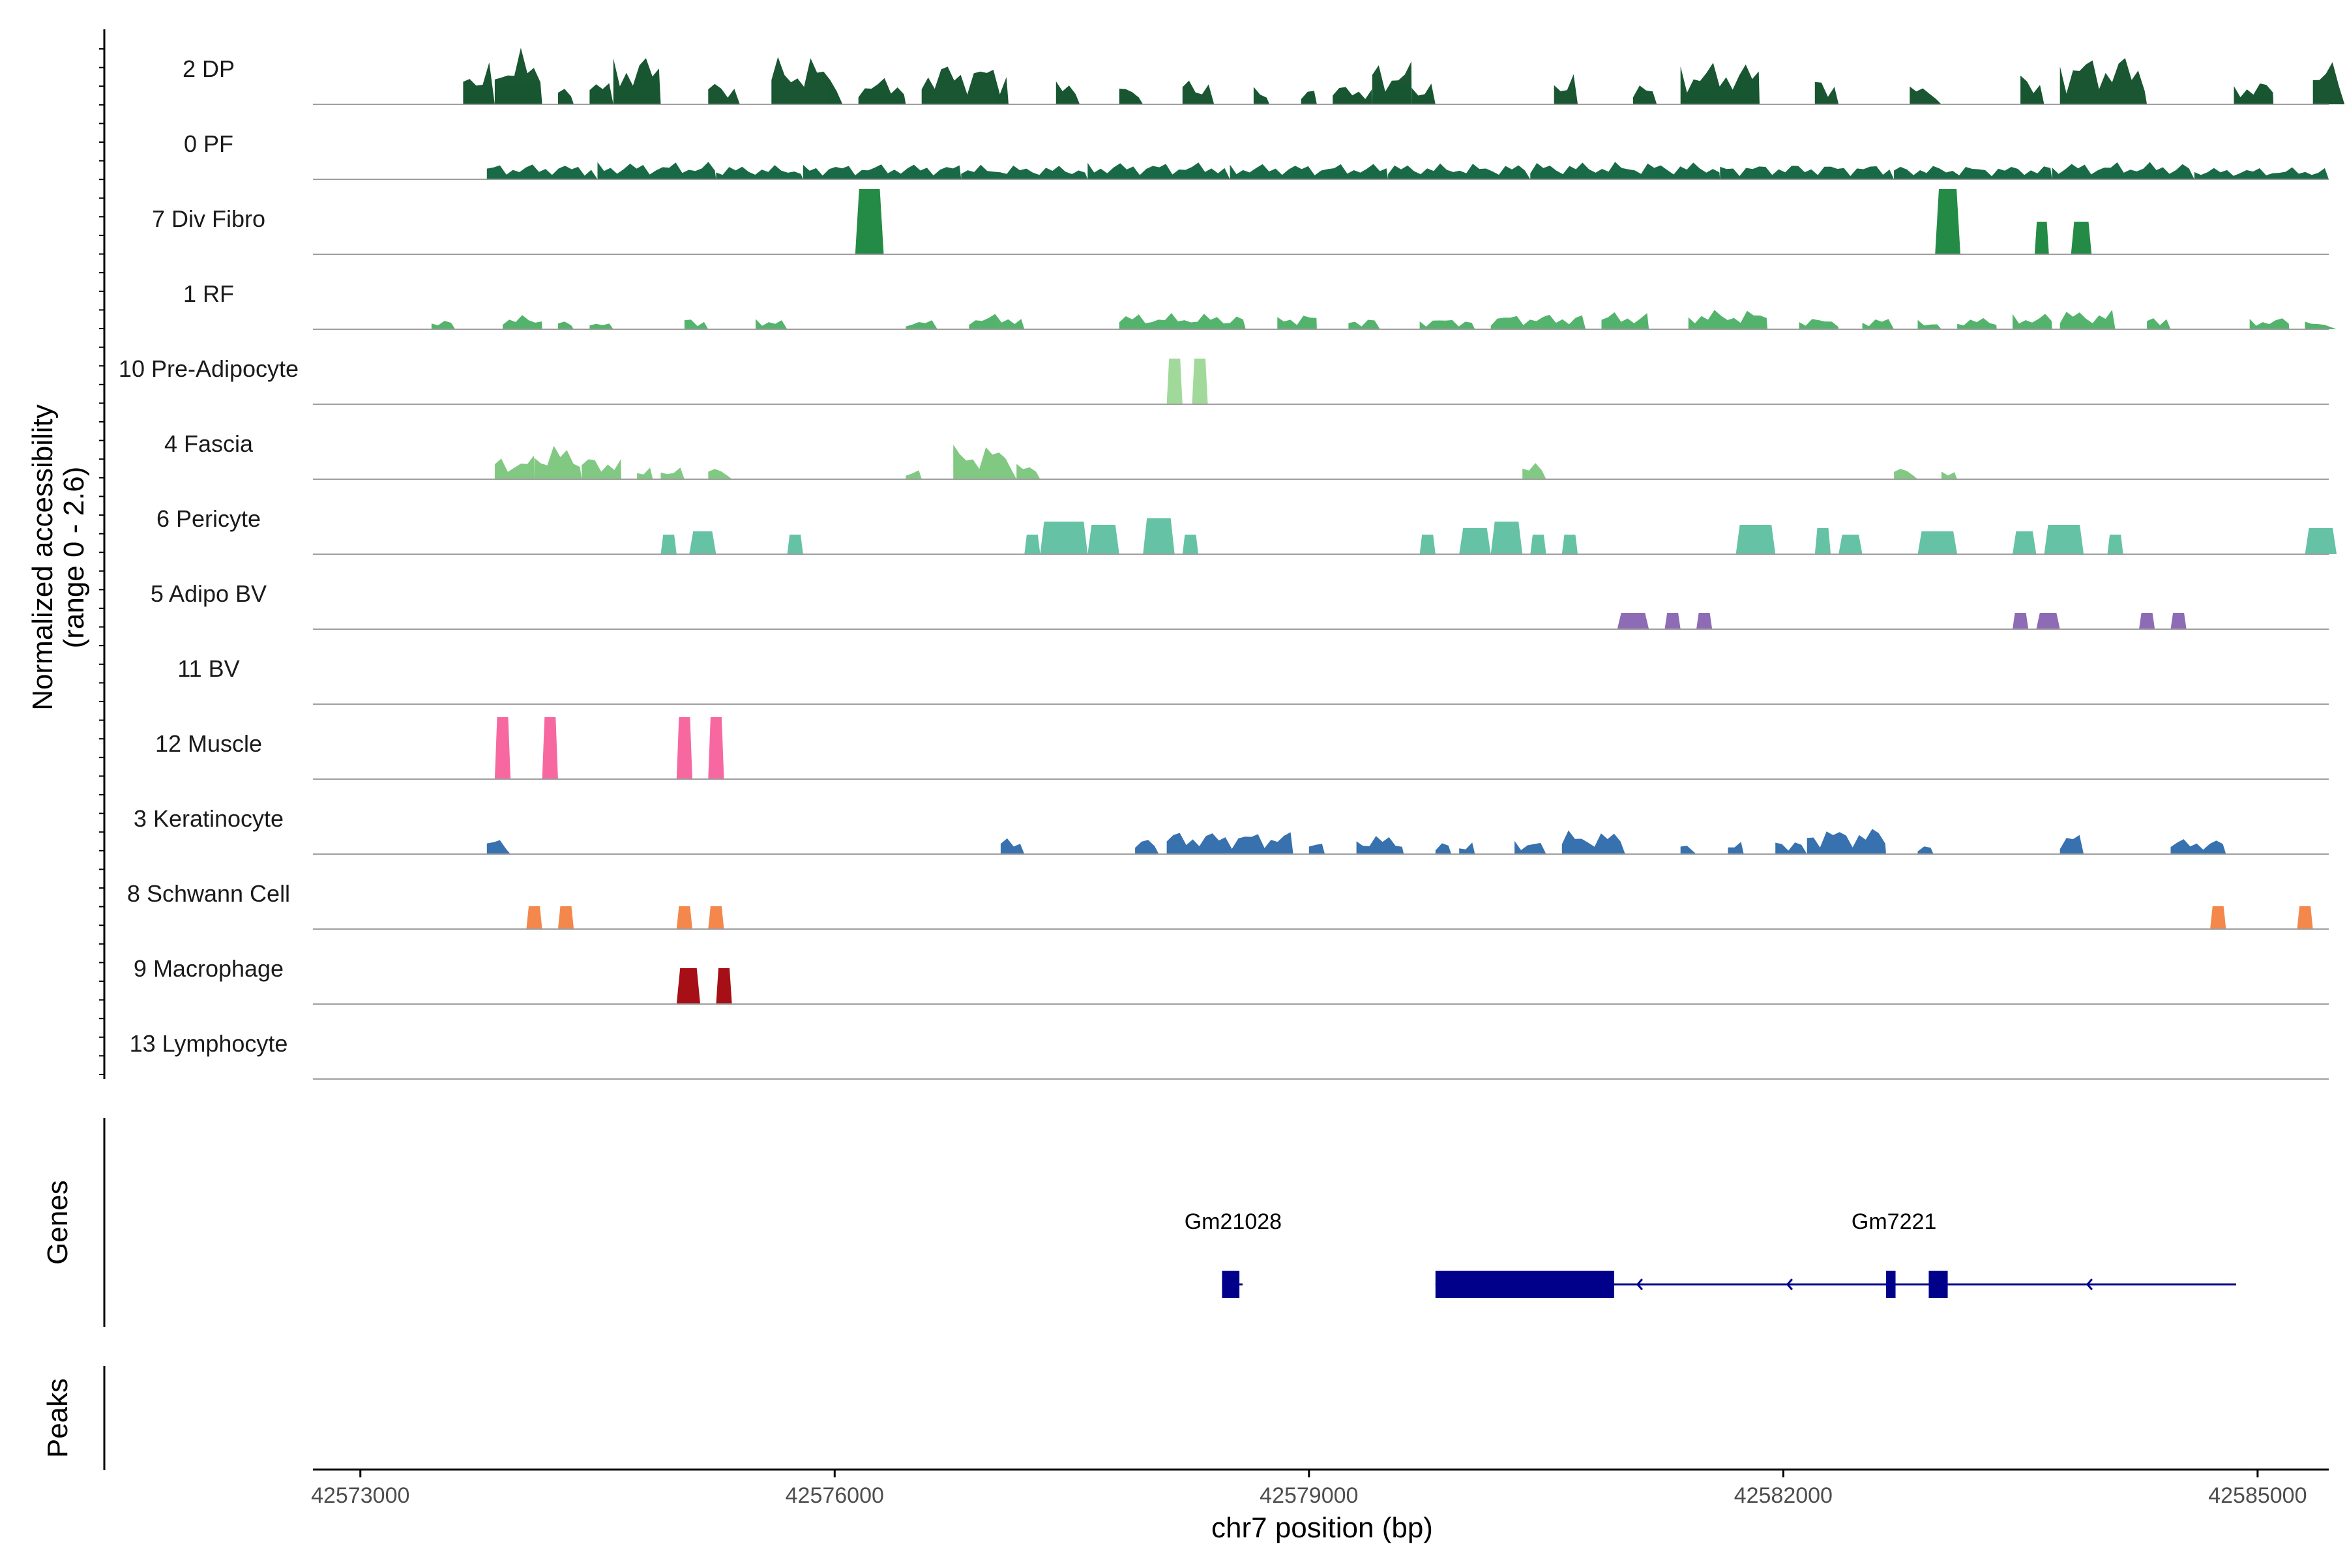  What do you see at coordinates (209, 369) in the screenshot?
I see `track-label: 10 Pre-Adipocyte` at bounding box center [209, 369].